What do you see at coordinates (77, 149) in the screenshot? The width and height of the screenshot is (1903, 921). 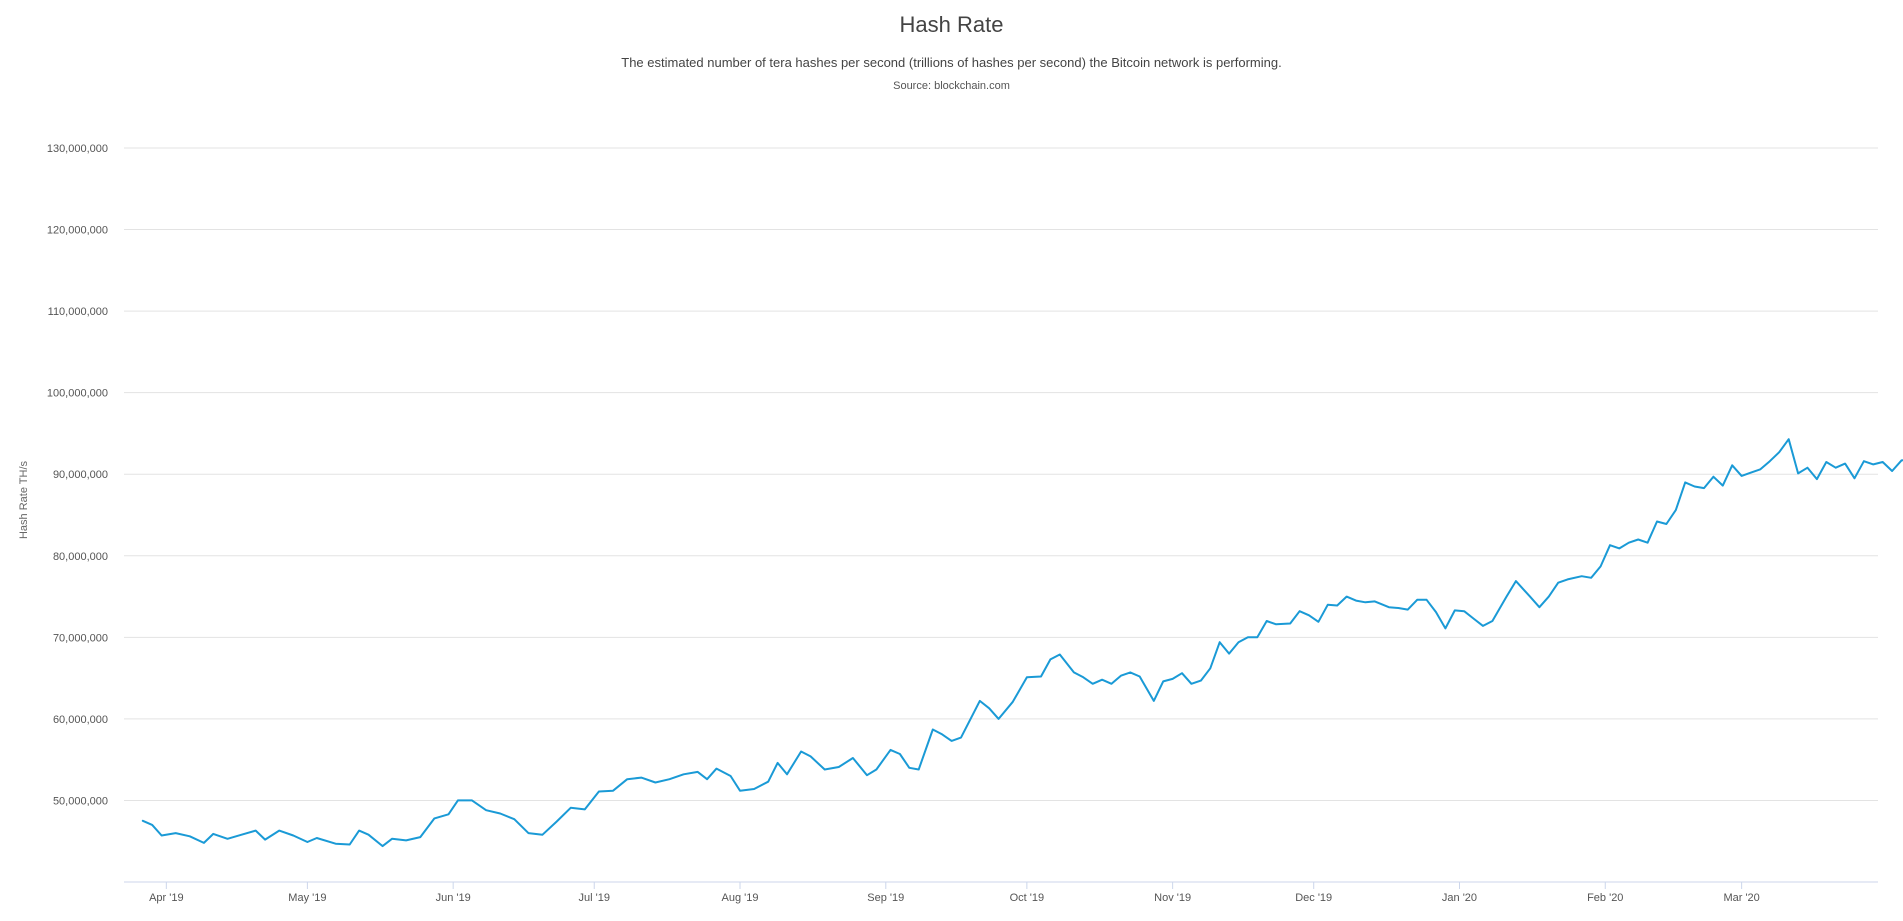 I see `y-tick-label: 130,000,000` at bounding box center [77, 149].